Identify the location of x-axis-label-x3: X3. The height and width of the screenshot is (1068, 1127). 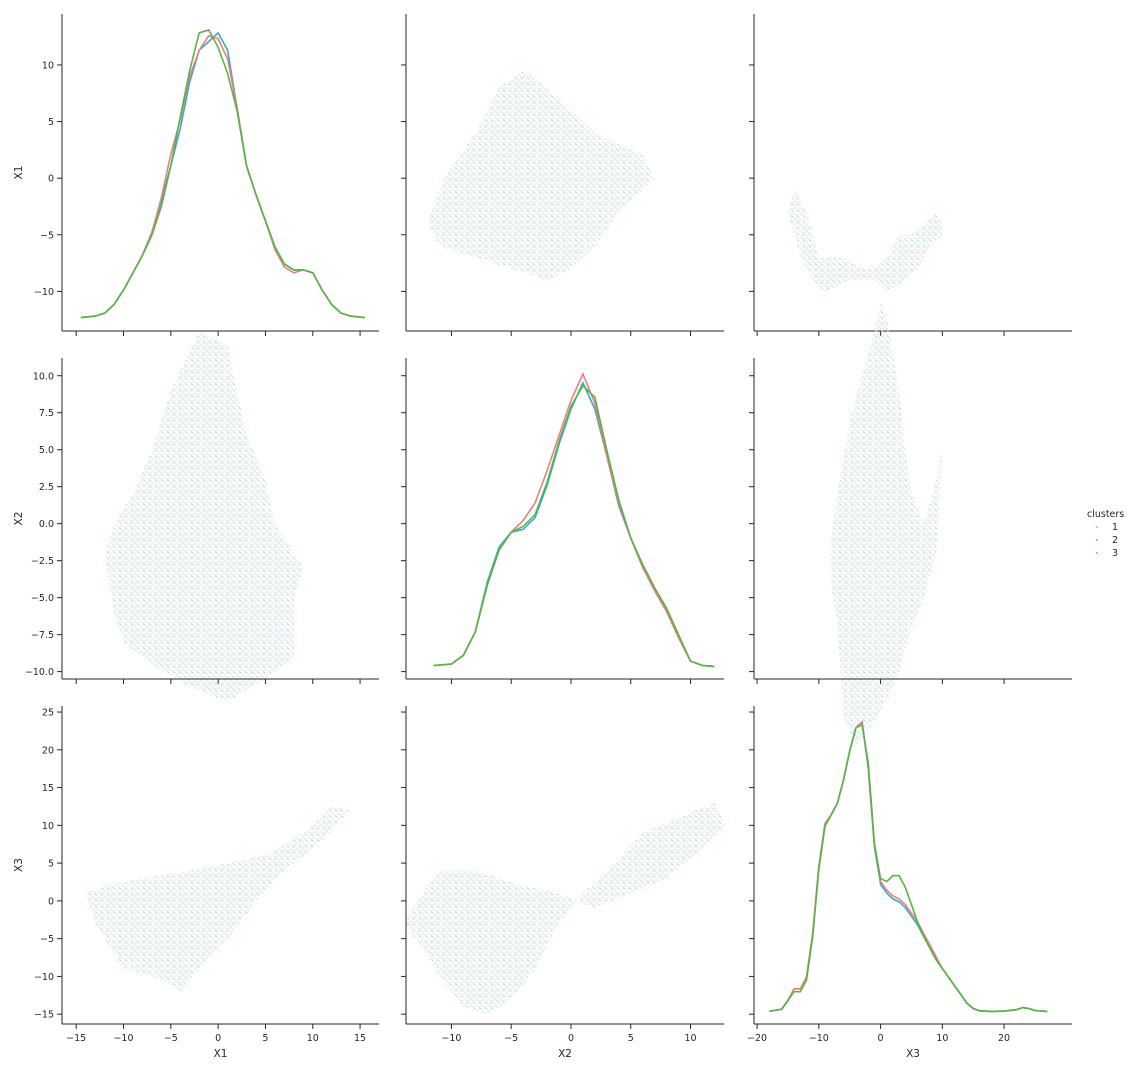
(913, 1054).